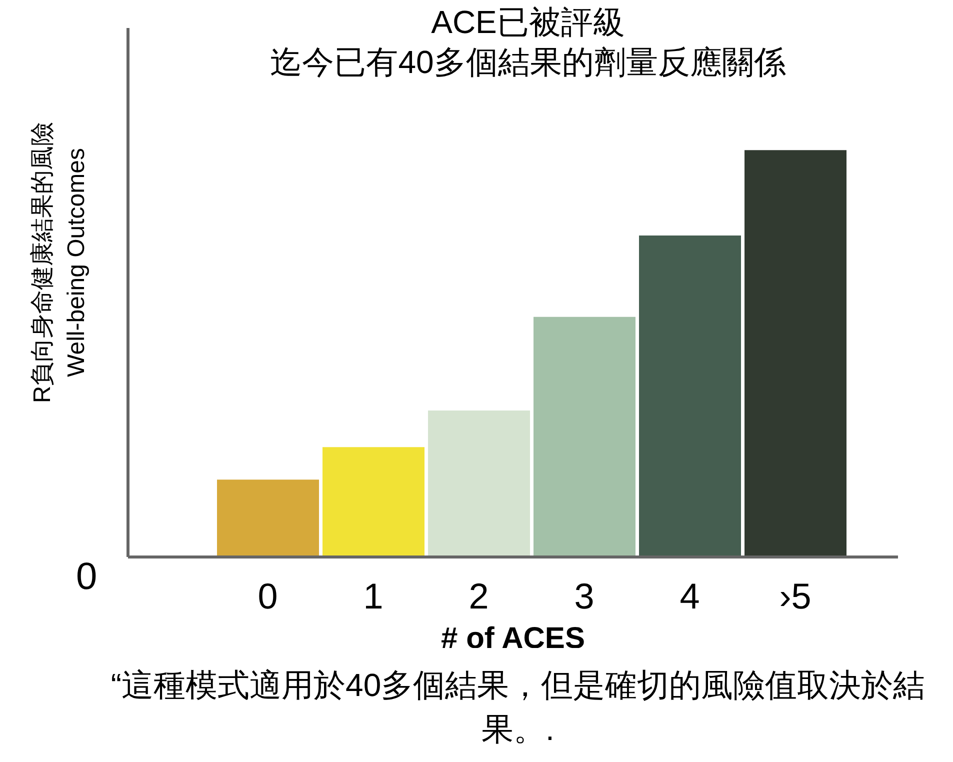 The image size is (953, 762). What do you see at coordinates (528, 22) in the screenshot?
I see `chart-title: ACE已被評級` at bounding box center [528, 22].